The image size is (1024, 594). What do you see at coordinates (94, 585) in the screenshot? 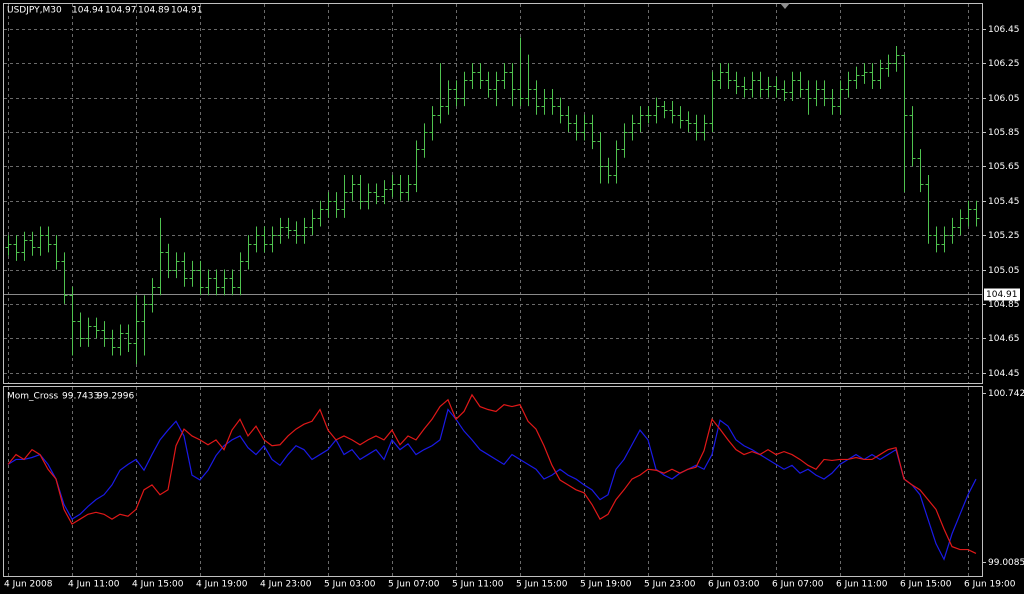
I see `x-tick-label: 4 Jun 11:00` at bounding box center [94, 585].